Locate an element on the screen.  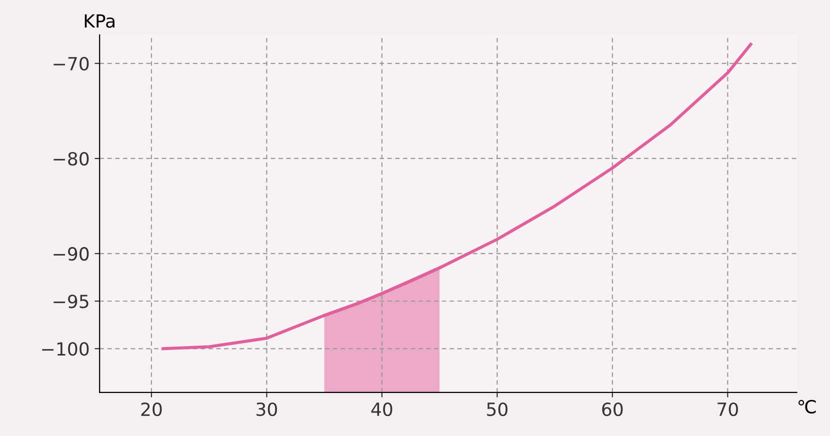
x-tick-label: 50 is located at coordinates (497, 409).